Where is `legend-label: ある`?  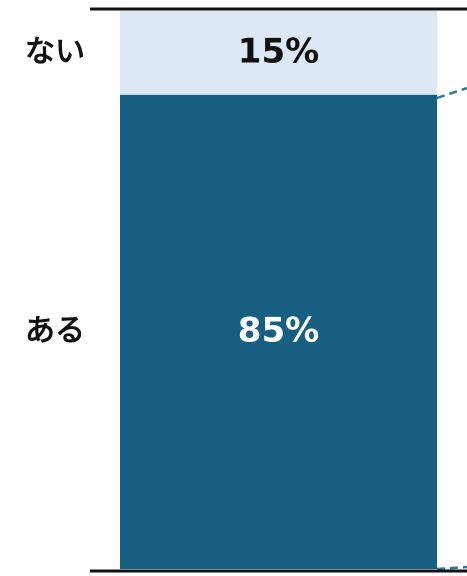 legend-label: ある is located at coordinates (55, 330).